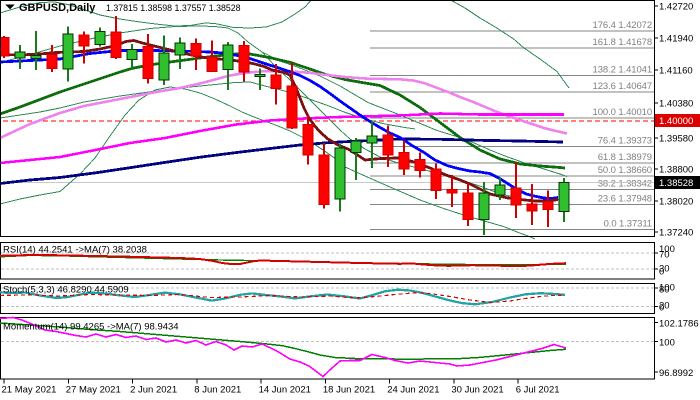  Describe the element at coordinates (622, 70) in the screenshot. I see `svg-text: 138.2 1.41041` at that location.